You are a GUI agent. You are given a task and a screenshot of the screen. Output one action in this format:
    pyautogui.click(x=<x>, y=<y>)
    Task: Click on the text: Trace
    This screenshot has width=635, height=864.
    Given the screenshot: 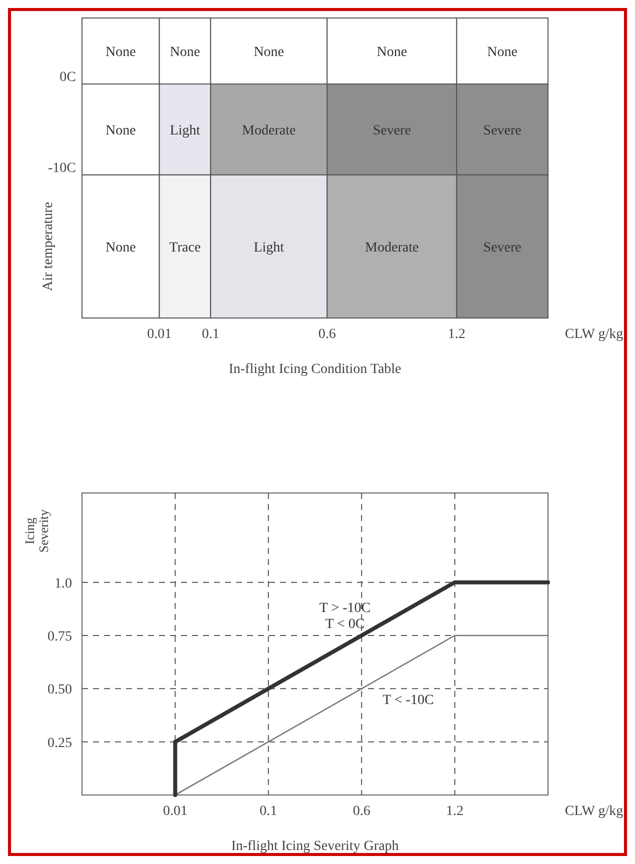 What is the action you would take?
    pyautogui.click(x=185, y=248)
    